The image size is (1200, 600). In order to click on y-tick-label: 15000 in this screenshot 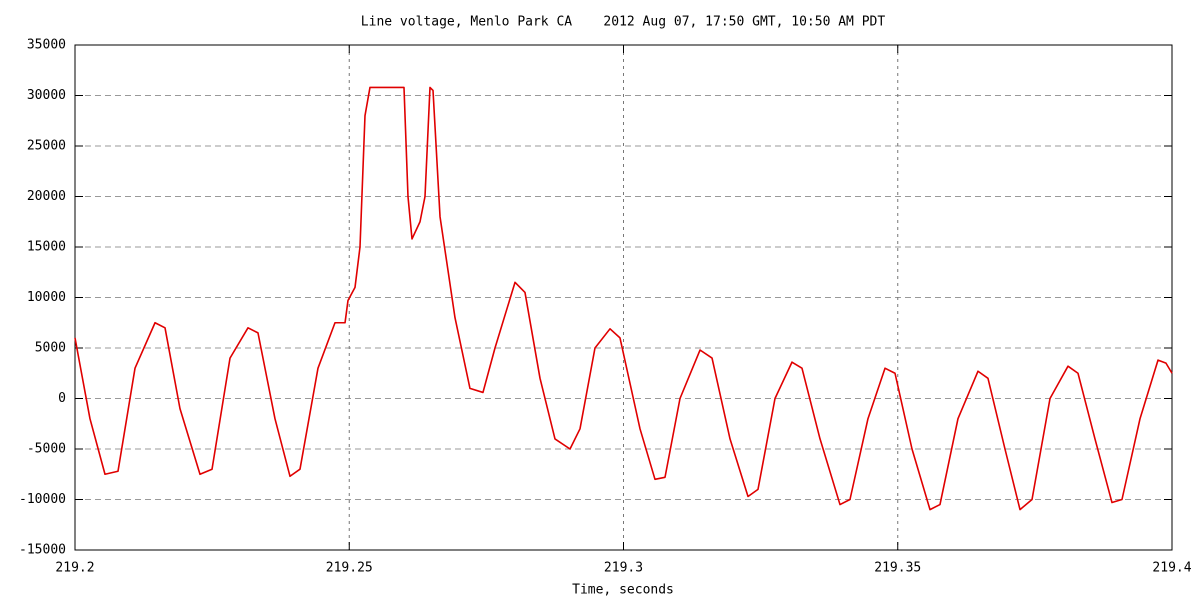, I will do `click(46, 247)`.